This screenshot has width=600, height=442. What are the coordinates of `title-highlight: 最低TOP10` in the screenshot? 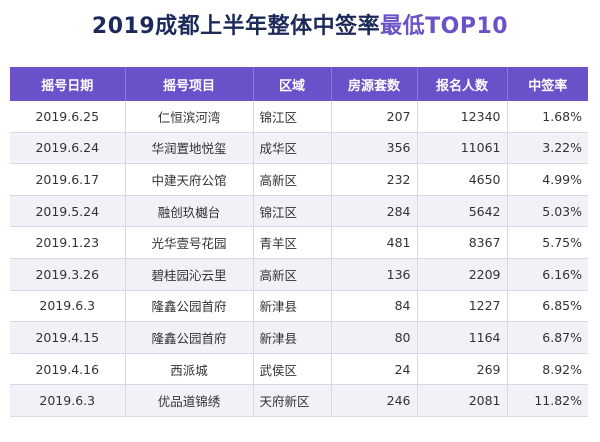 It's located at (444, 26).